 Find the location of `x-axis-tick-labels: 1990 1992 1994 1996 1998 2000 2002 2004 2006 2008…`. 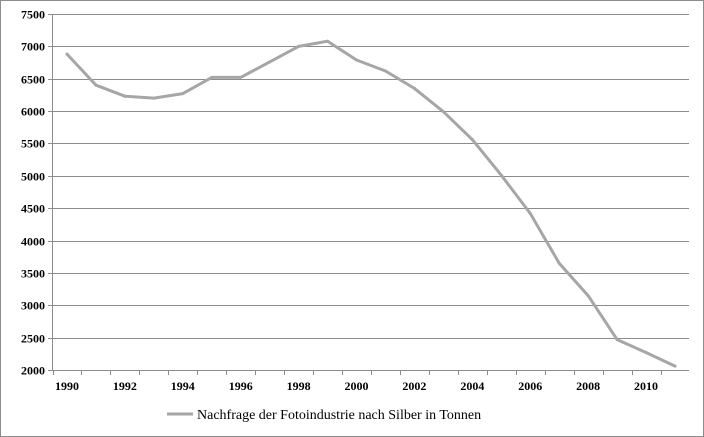

x-axis-tick-labels: 1990 1992 1994 1996 1998 2000 2002 2004 2006 2008… is located at coordinates (356, 386).